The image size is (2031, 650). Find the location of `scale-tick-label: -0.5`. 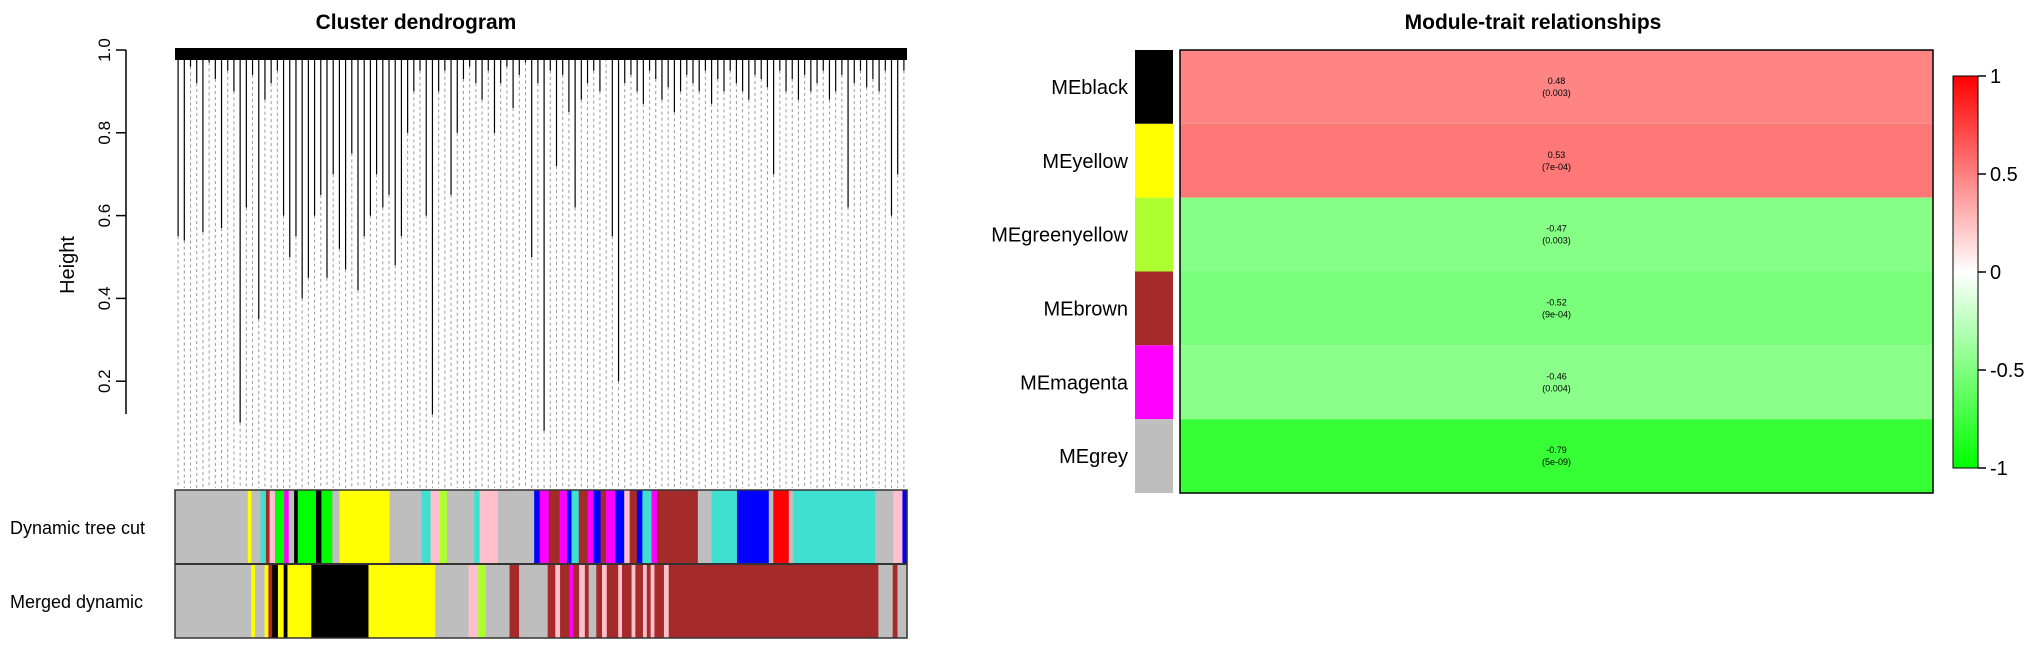

scale-tick-label: -0.5 is located at coordinates (2007, 371).